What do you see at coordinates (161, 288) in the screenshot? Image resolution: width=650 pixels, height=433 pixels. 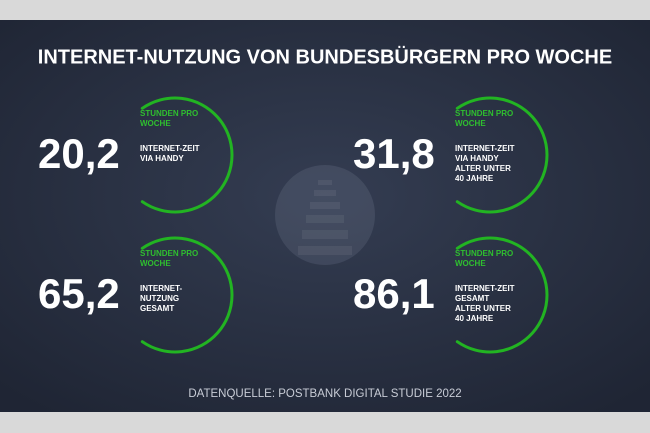 I see `stat-description: INTERNET-` at bounding box center [161, 288].